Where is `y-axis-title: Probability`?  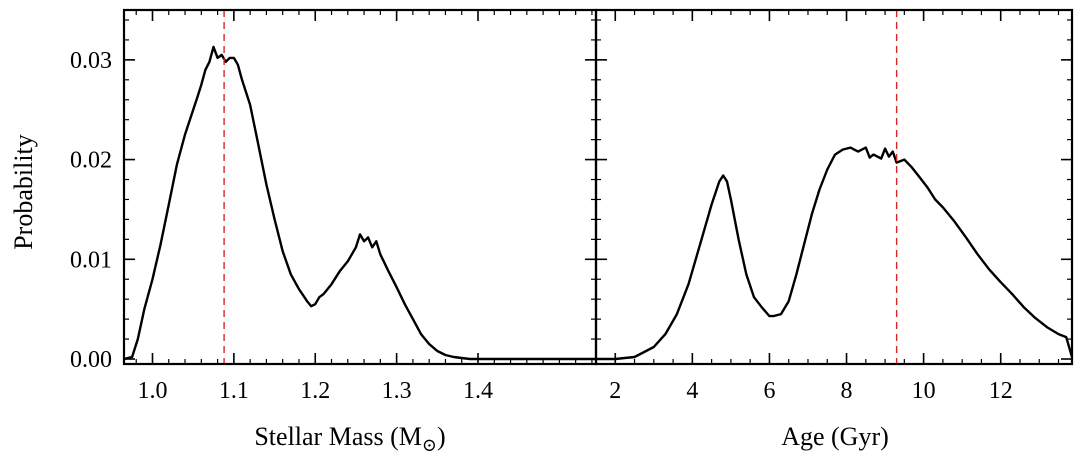
y-axis-title: Probability is located at coordinates (23, 192).